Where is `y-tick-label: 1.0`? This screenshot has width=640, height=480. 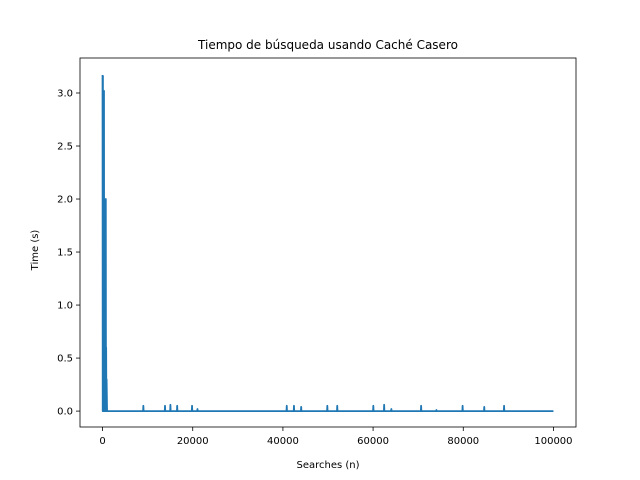 y-tick-label: 1.0 is located at coordinates (65, 306).